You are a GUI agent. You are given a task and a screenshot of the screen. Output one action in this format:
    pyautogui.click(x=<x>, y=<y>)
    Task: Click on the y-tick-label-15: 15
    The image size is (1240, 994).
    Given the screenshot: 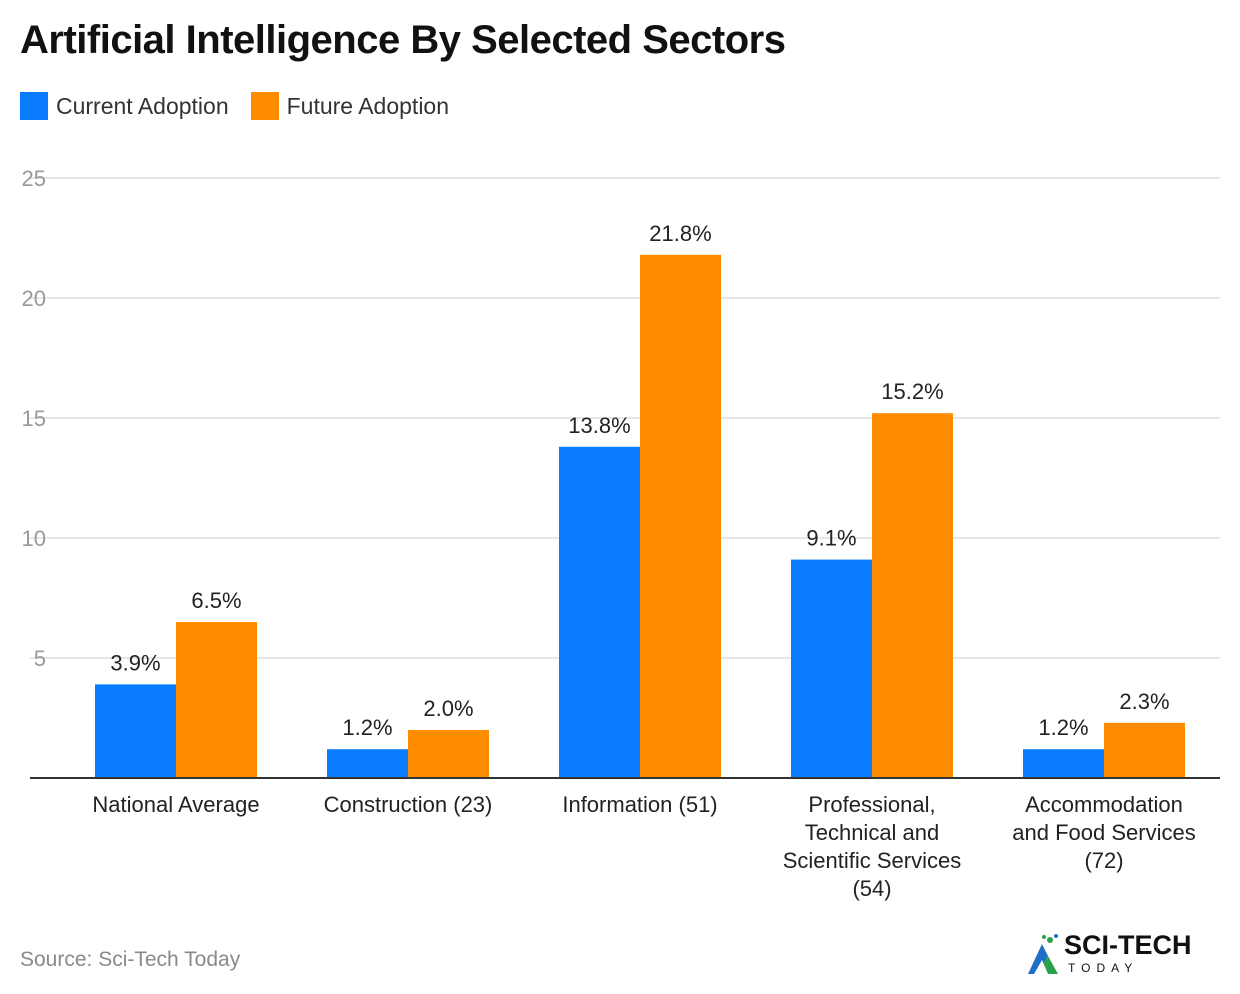 What is the action you would take?
    pyautogui.click(x=34, y=418)
    